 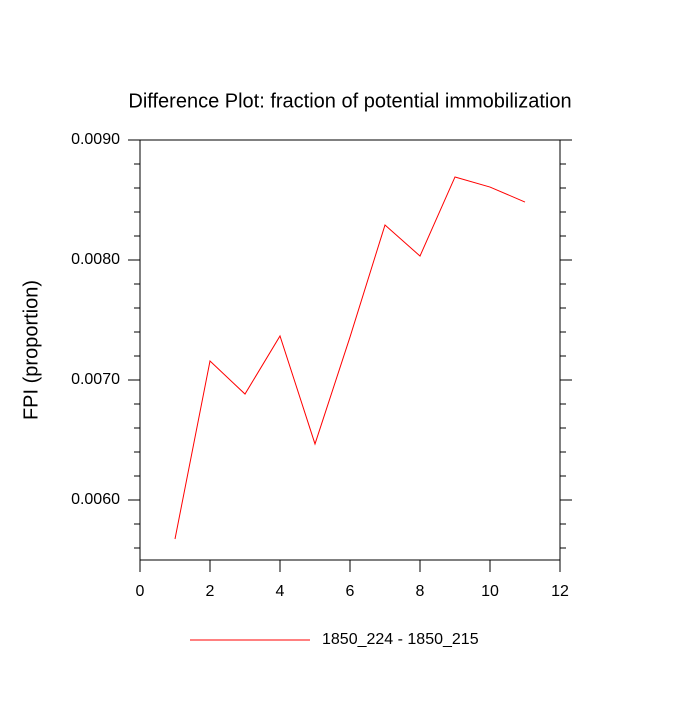 I want to click on x-tick-label: 6, so click(x=350, y=591).